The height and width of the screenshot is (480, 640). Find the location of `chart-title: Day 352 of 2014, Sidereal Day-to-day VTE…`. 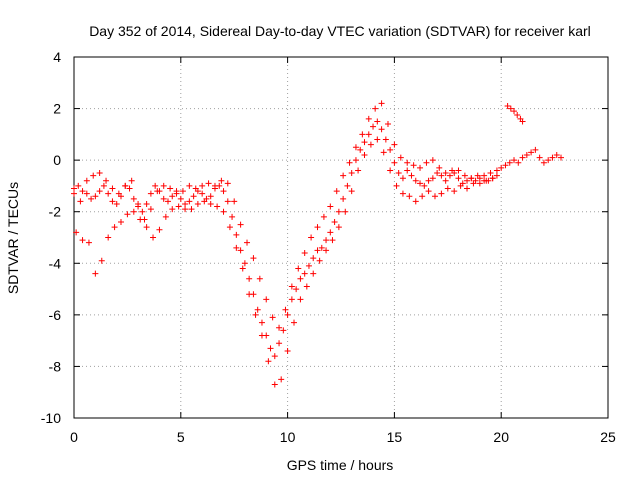

chart-title: Day 352 of 2014, Sidereal Day-to-day VTE… is located at coordinates (340, 31).